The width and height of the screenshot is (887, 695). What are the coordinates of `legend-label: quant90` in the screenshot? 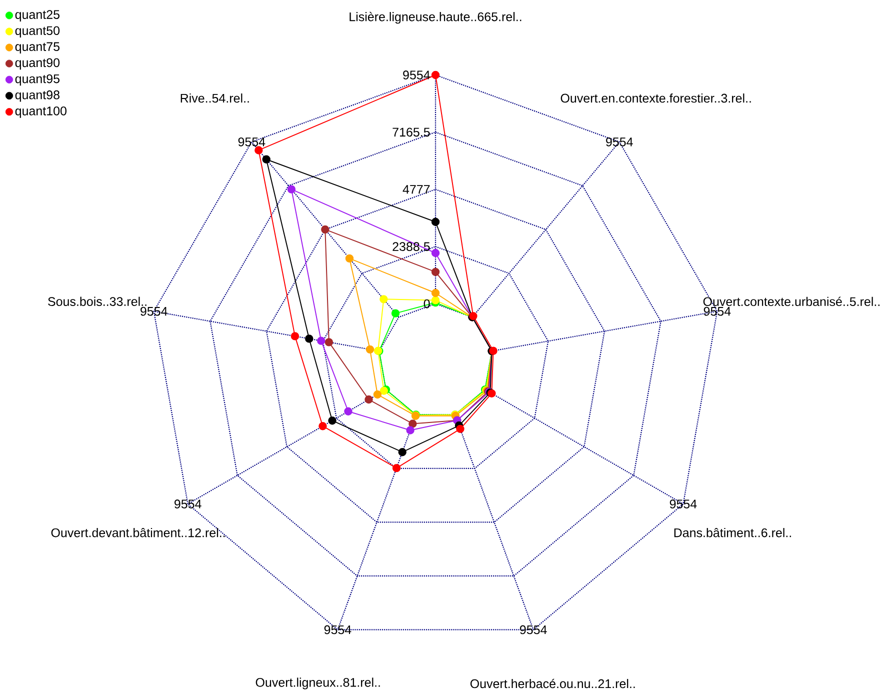 It's located at (37, 64).